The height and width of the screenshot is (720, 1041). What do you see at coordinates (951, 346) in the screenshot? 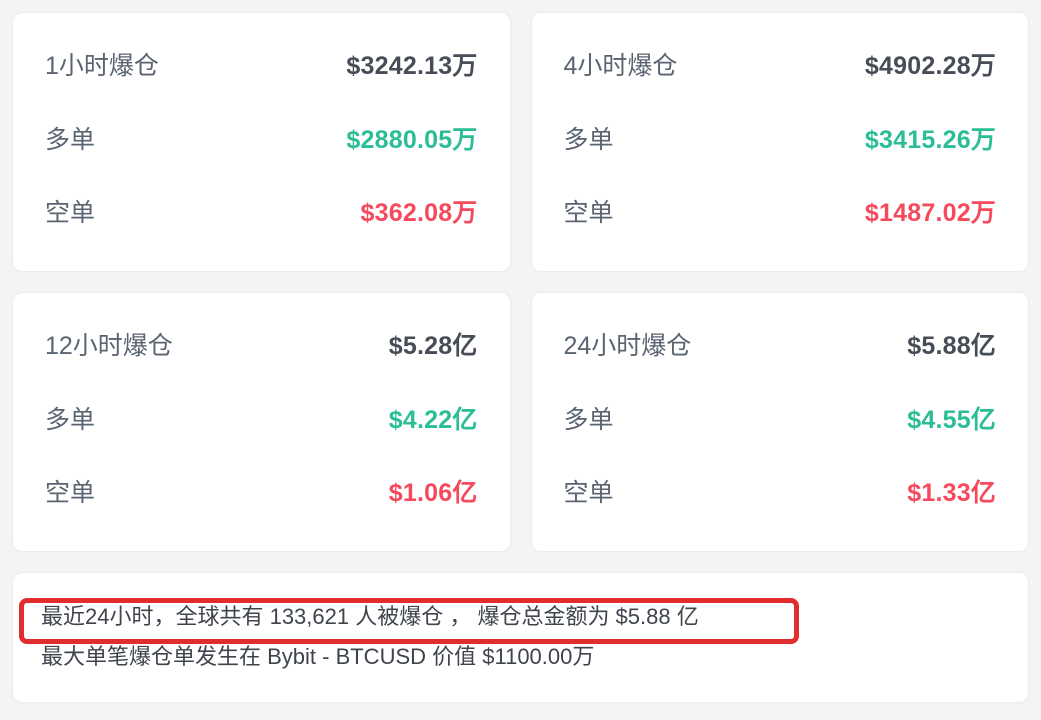
I see `total-value: $5.88亿` at bounding box center [951, 346].